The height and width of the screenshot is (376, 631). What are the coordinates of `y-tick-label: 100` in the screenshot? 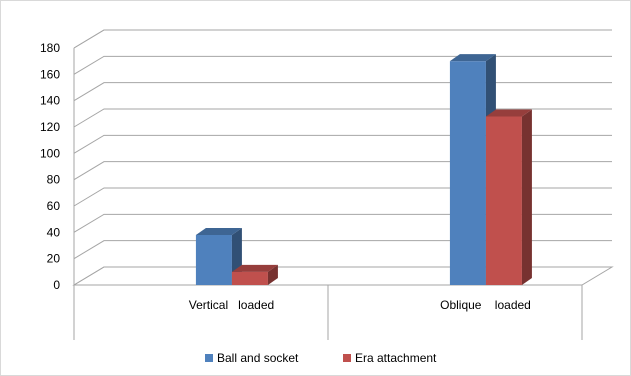 It's located at (50, 153).